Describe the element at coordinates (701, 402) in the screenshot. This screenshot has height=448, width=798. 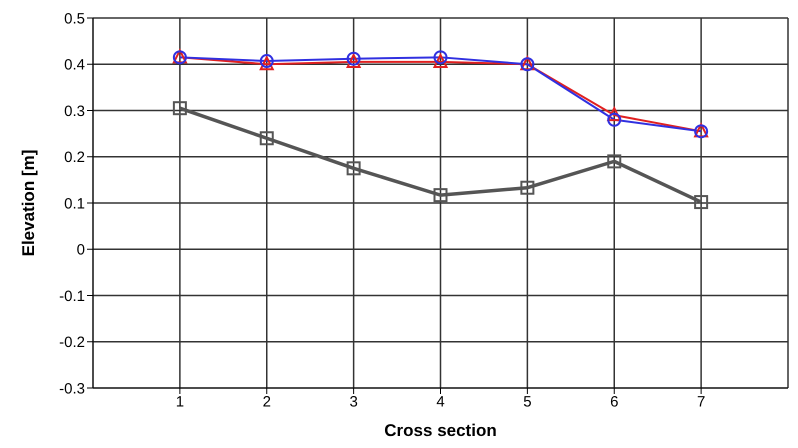
I see `x-tick-label: 7` at that location.